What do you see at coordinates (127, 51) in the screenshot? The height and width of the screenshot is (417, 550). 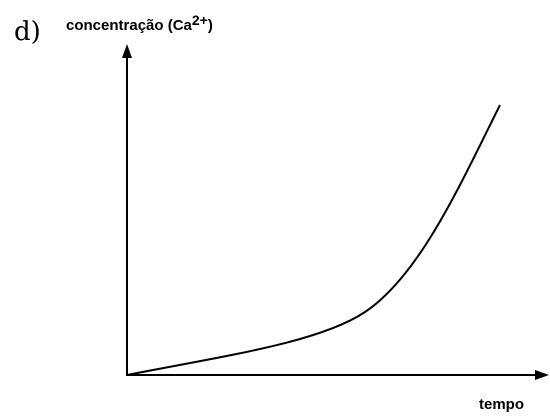 I see `y-axis-arrow` at bounding box center [127, 51].